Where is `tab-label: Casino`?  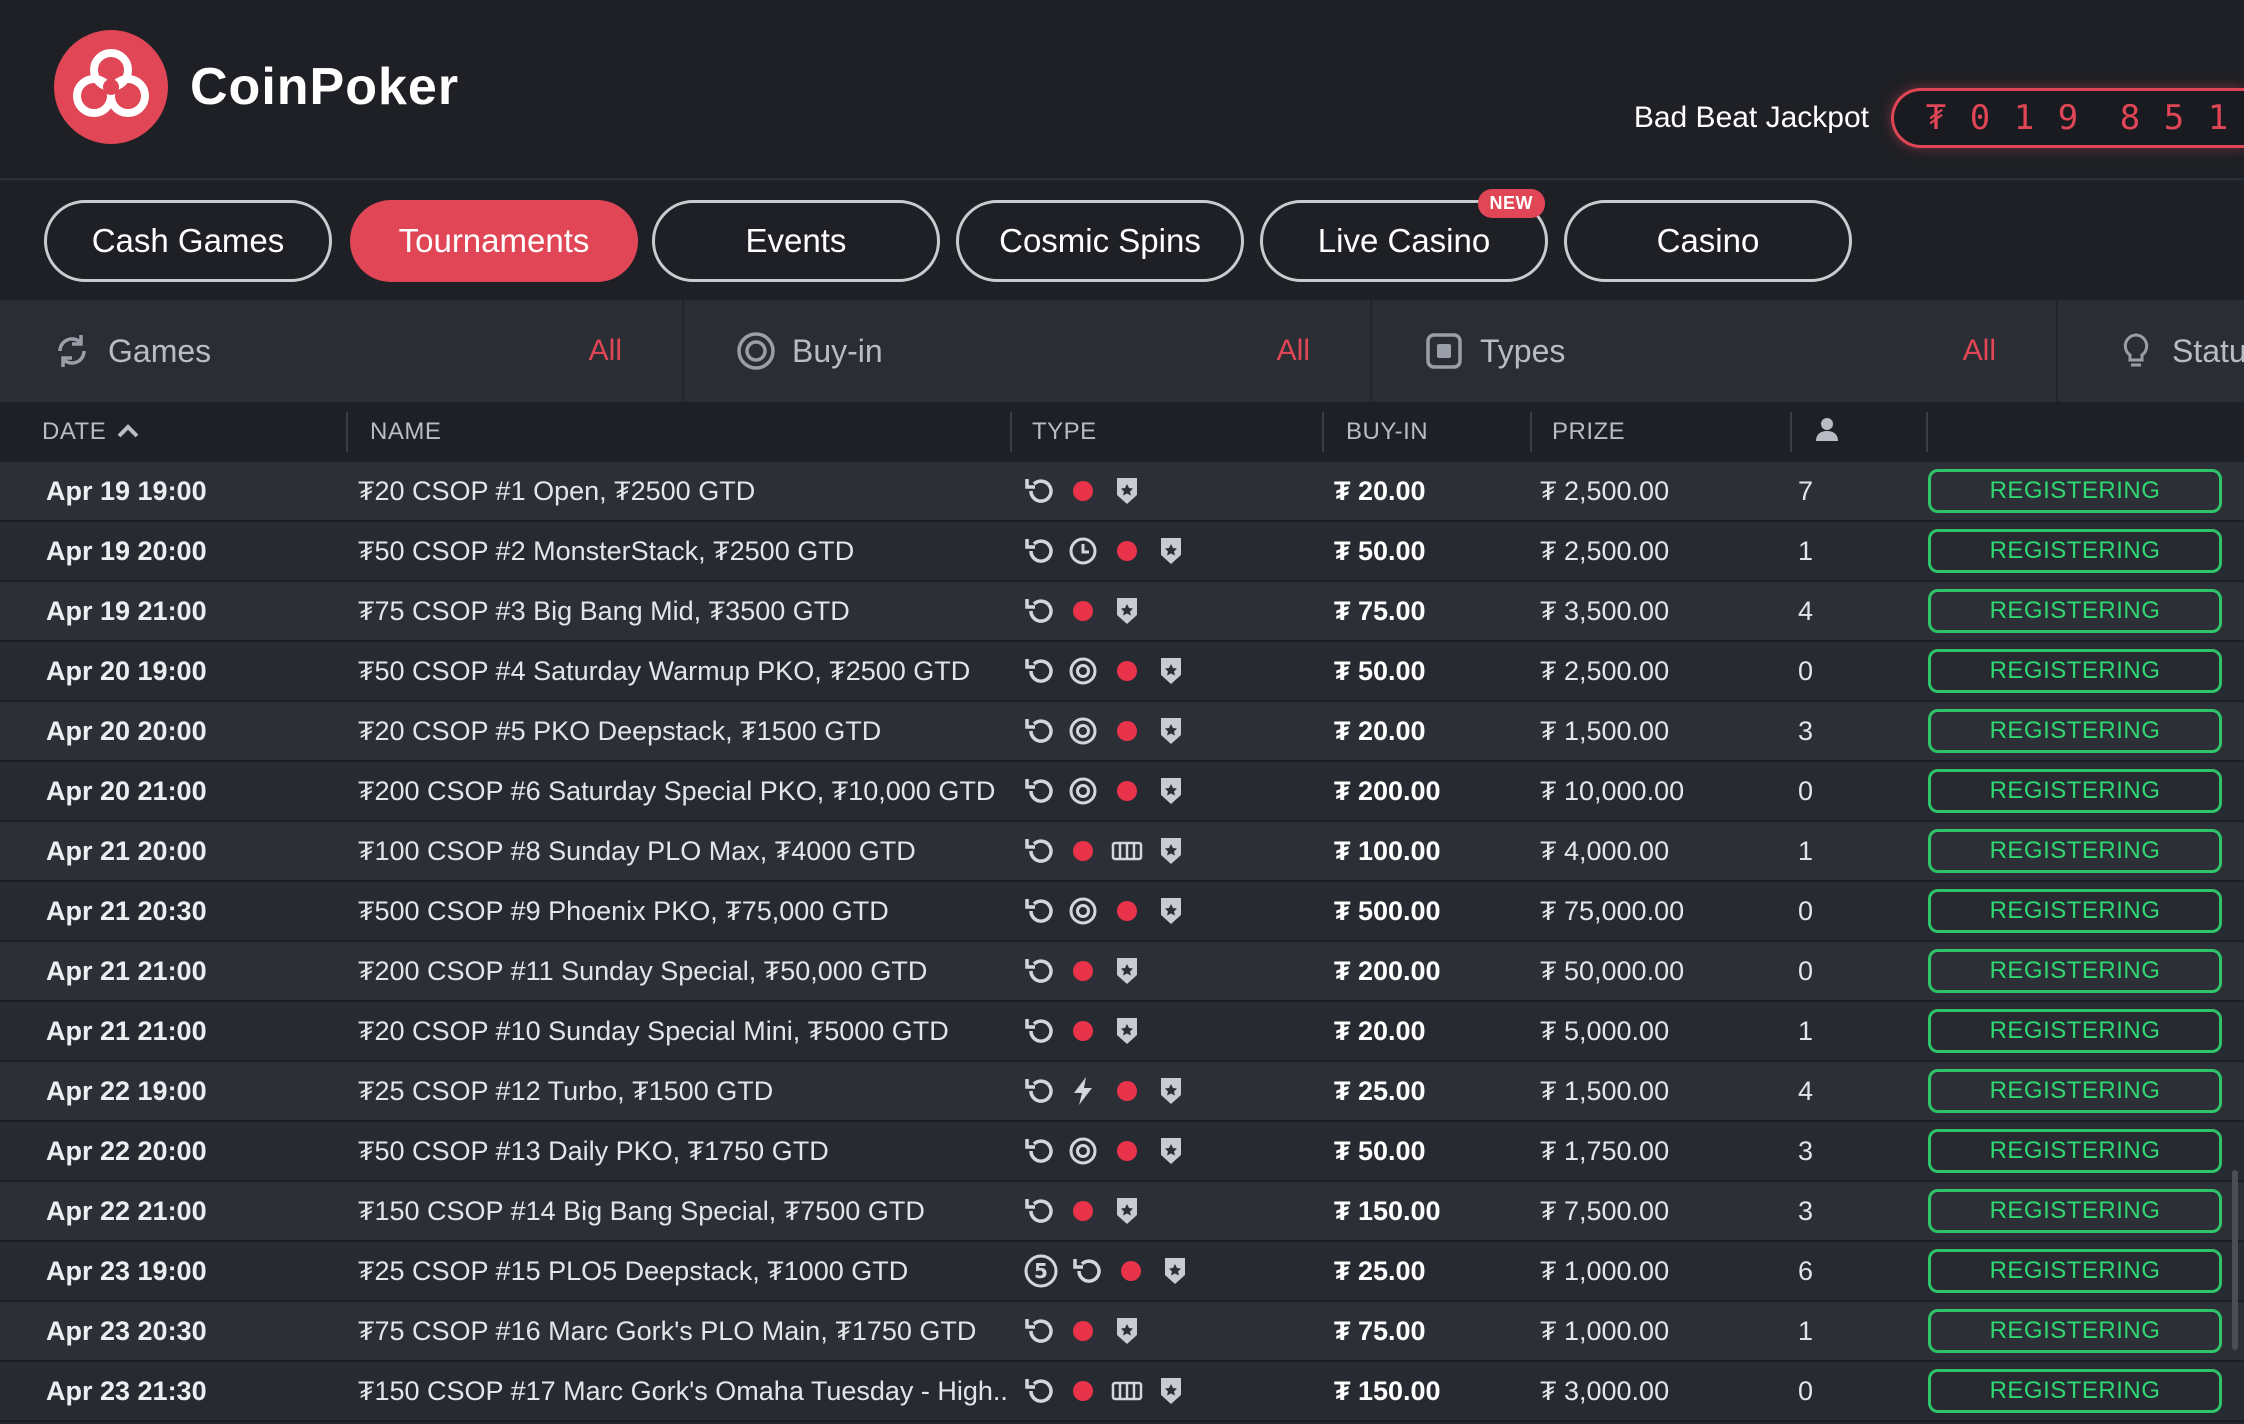 tab-label: Casino is located at coordinates (1708, 240).